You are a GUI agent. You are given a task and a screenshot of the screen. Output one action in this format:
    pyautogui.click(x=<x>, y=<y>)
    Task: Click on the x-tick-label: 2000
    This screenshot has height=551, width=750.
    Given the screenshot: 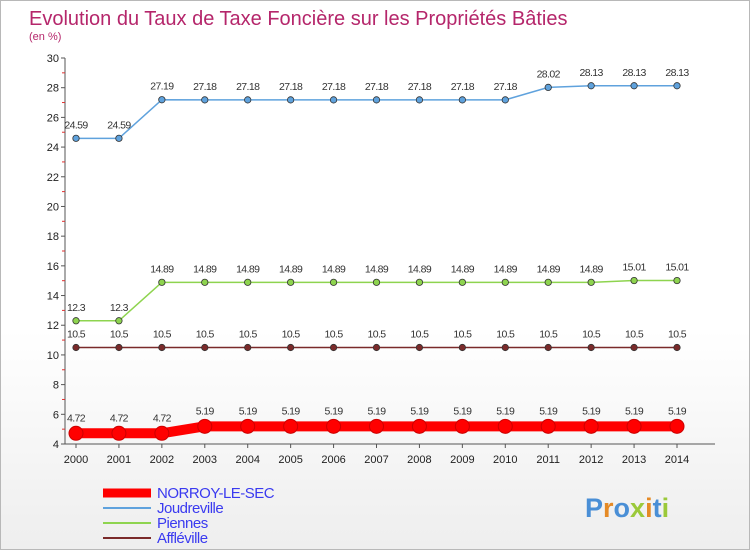 What is the action you would take?
    pyautogui.click(x=76, y=460)
    